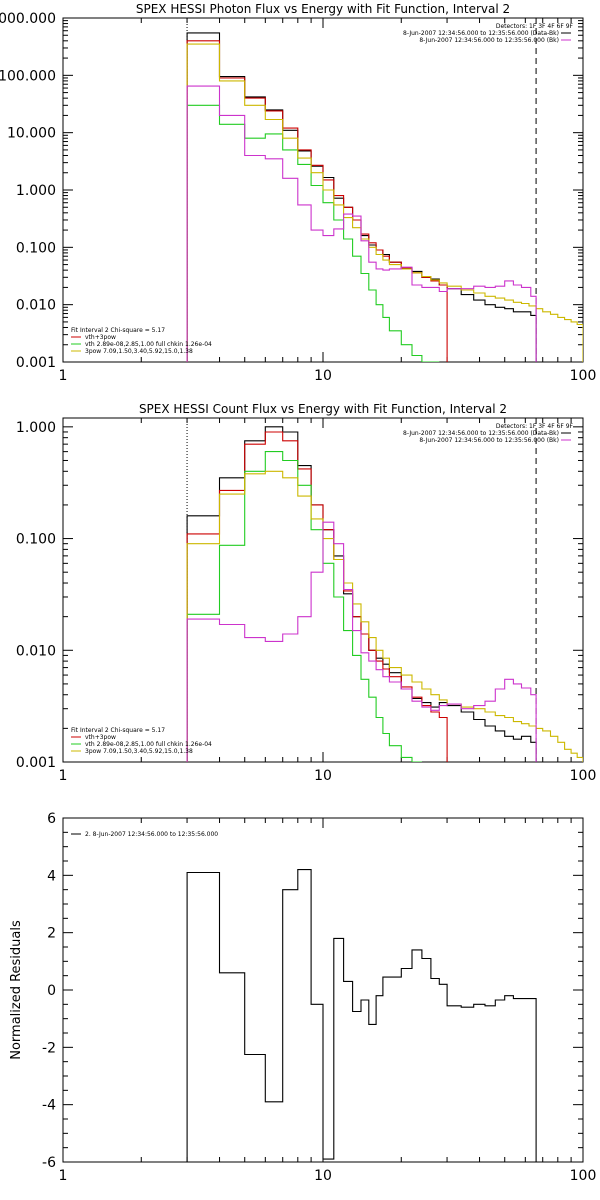  I want to click on y-tick-label: 100.000, so click(28, 76).